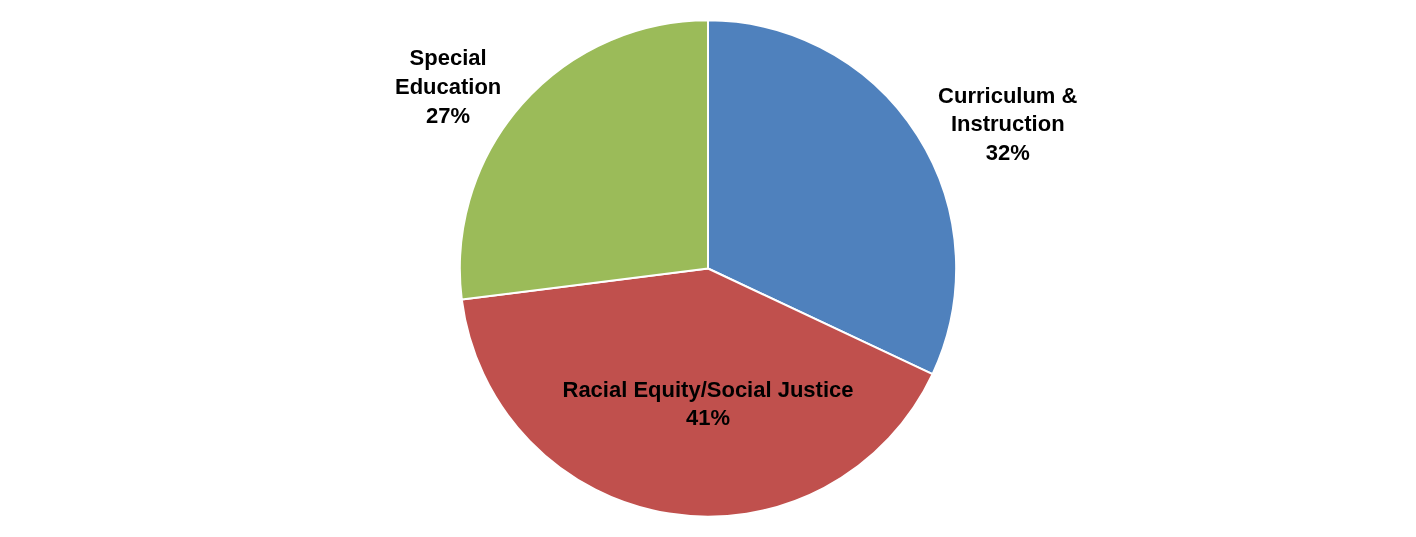 The image size is (1416, 537). I want to click on slice-label: Special Education, so click(448, 72).